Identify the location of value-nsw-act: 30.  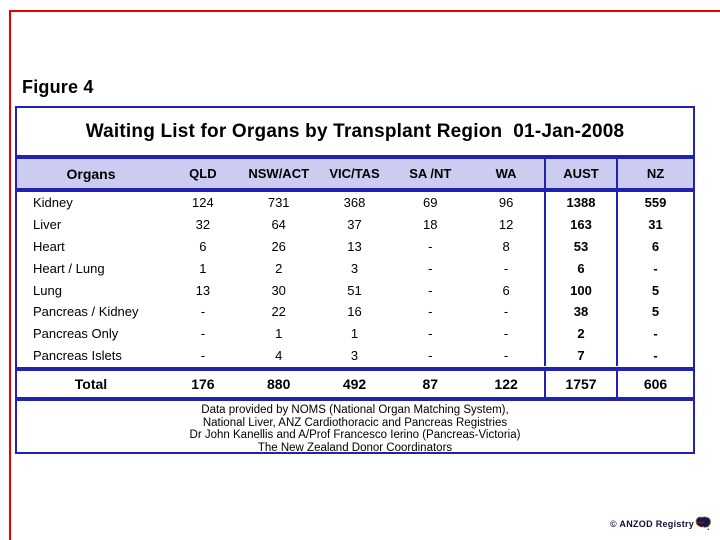
(278, 290).